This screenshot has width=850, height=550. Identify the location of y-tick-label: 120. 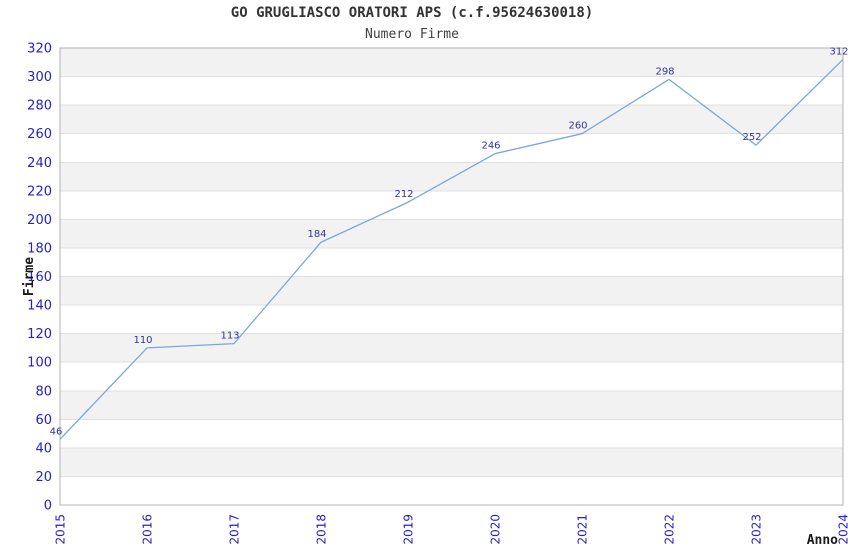
(39, 334).